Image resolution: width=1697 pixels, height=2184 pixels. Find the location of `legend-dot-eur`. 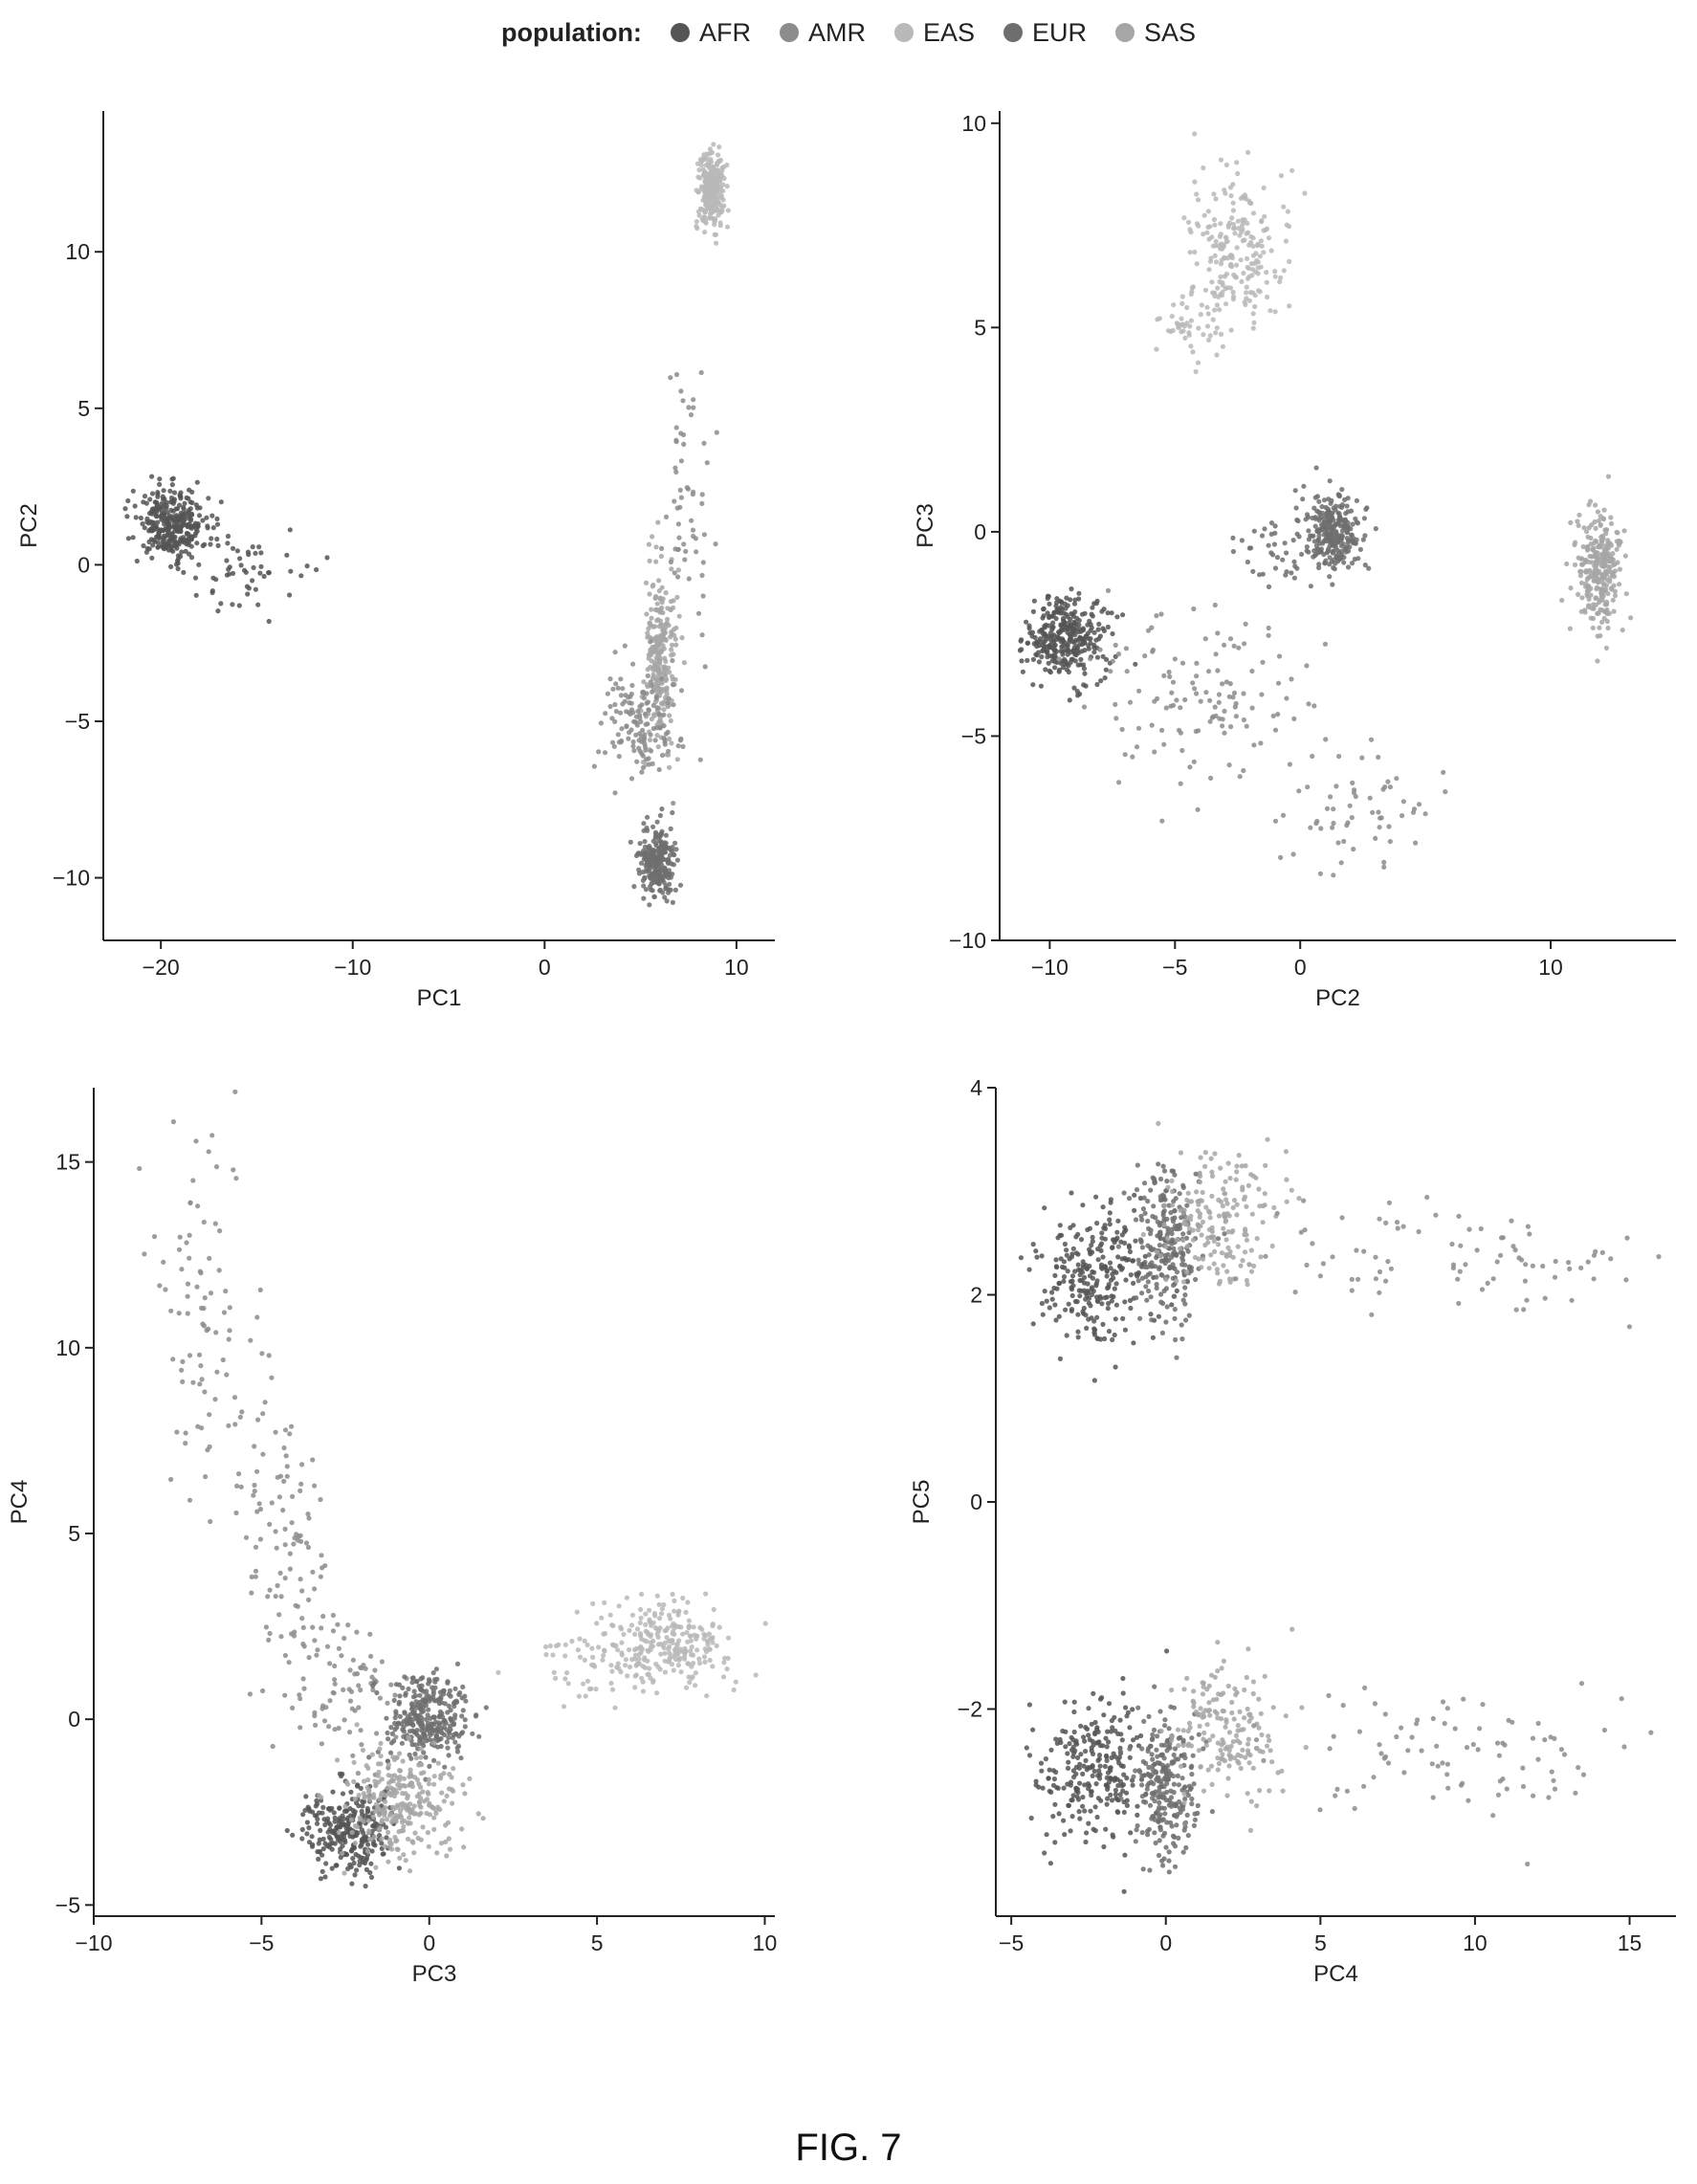

legend-dot-eur is located at coordinates (1013, 32).